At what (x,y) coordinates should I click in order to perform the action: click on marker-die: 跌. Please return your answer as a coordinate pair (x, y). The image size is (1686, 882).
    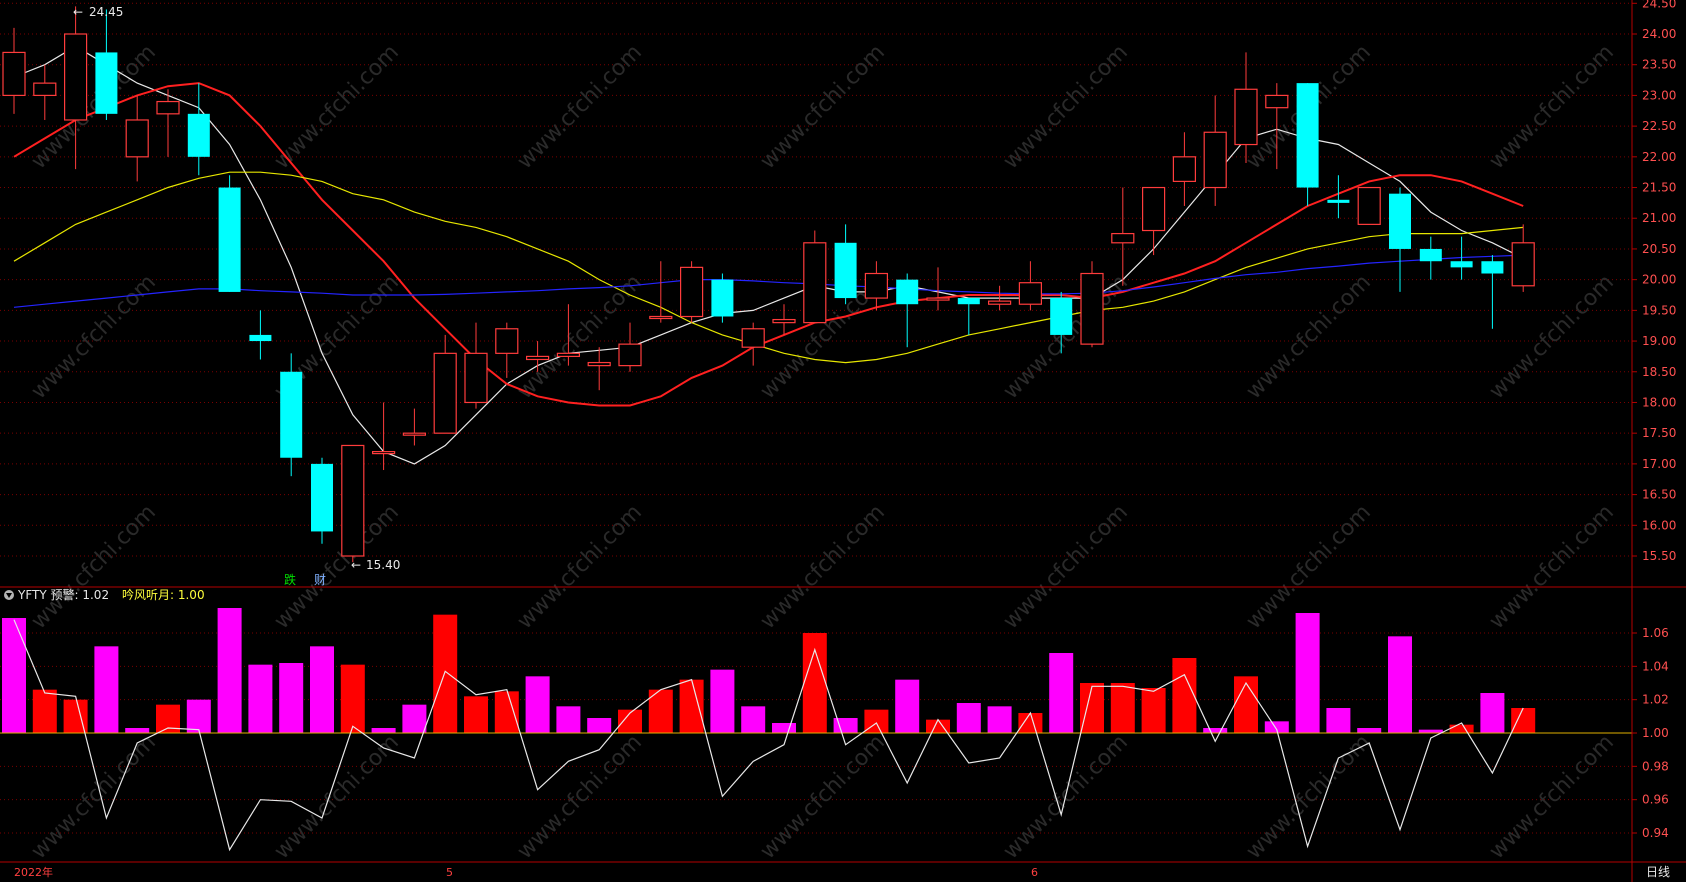
    Looking at the image, I should click on (290, 579).